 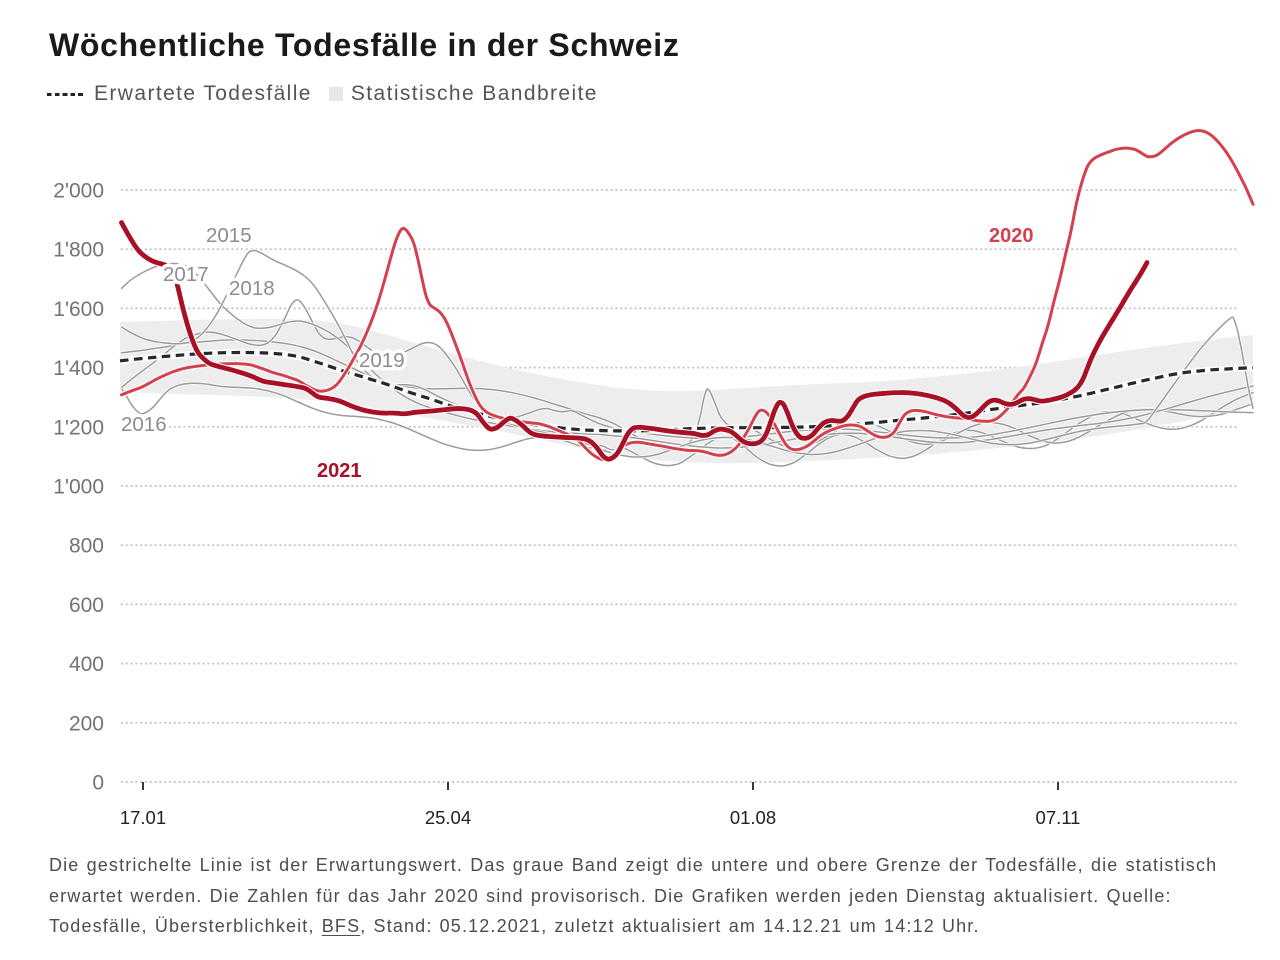 What do you see at coordinates (86, 723) in the screenshot?
I see `svg-text: 200` at bounding box center [86, 723].